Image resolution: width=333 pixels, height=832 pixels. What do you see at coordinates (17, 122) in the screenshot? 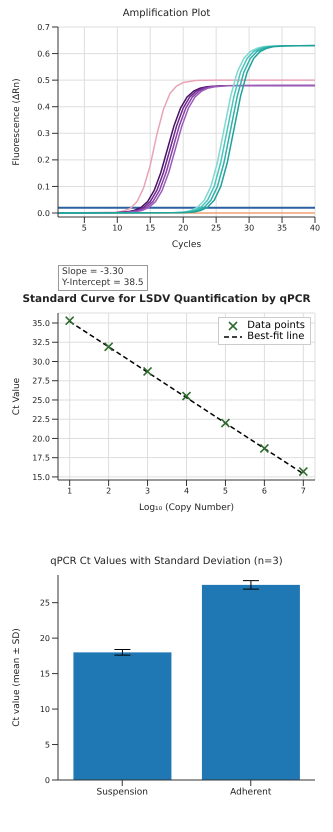
I see `y-axis-title: Fluorescence (ΔRn)` at bounding box center [17, 122].